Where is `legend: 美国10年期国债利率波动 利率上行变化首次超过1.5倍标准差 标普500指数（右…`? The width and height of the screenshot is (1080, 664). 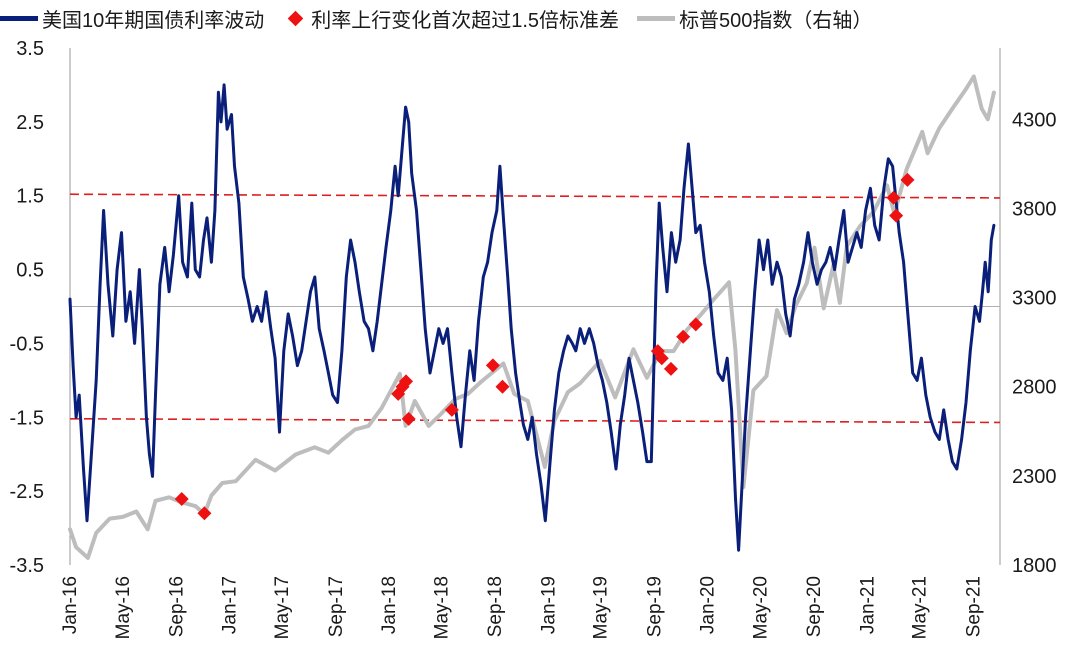
legend: 美国10年期国债利率波动 利率上行变化首次超过1.5倍标准差 标普500指数（右… is located at coordinates (445, 18).